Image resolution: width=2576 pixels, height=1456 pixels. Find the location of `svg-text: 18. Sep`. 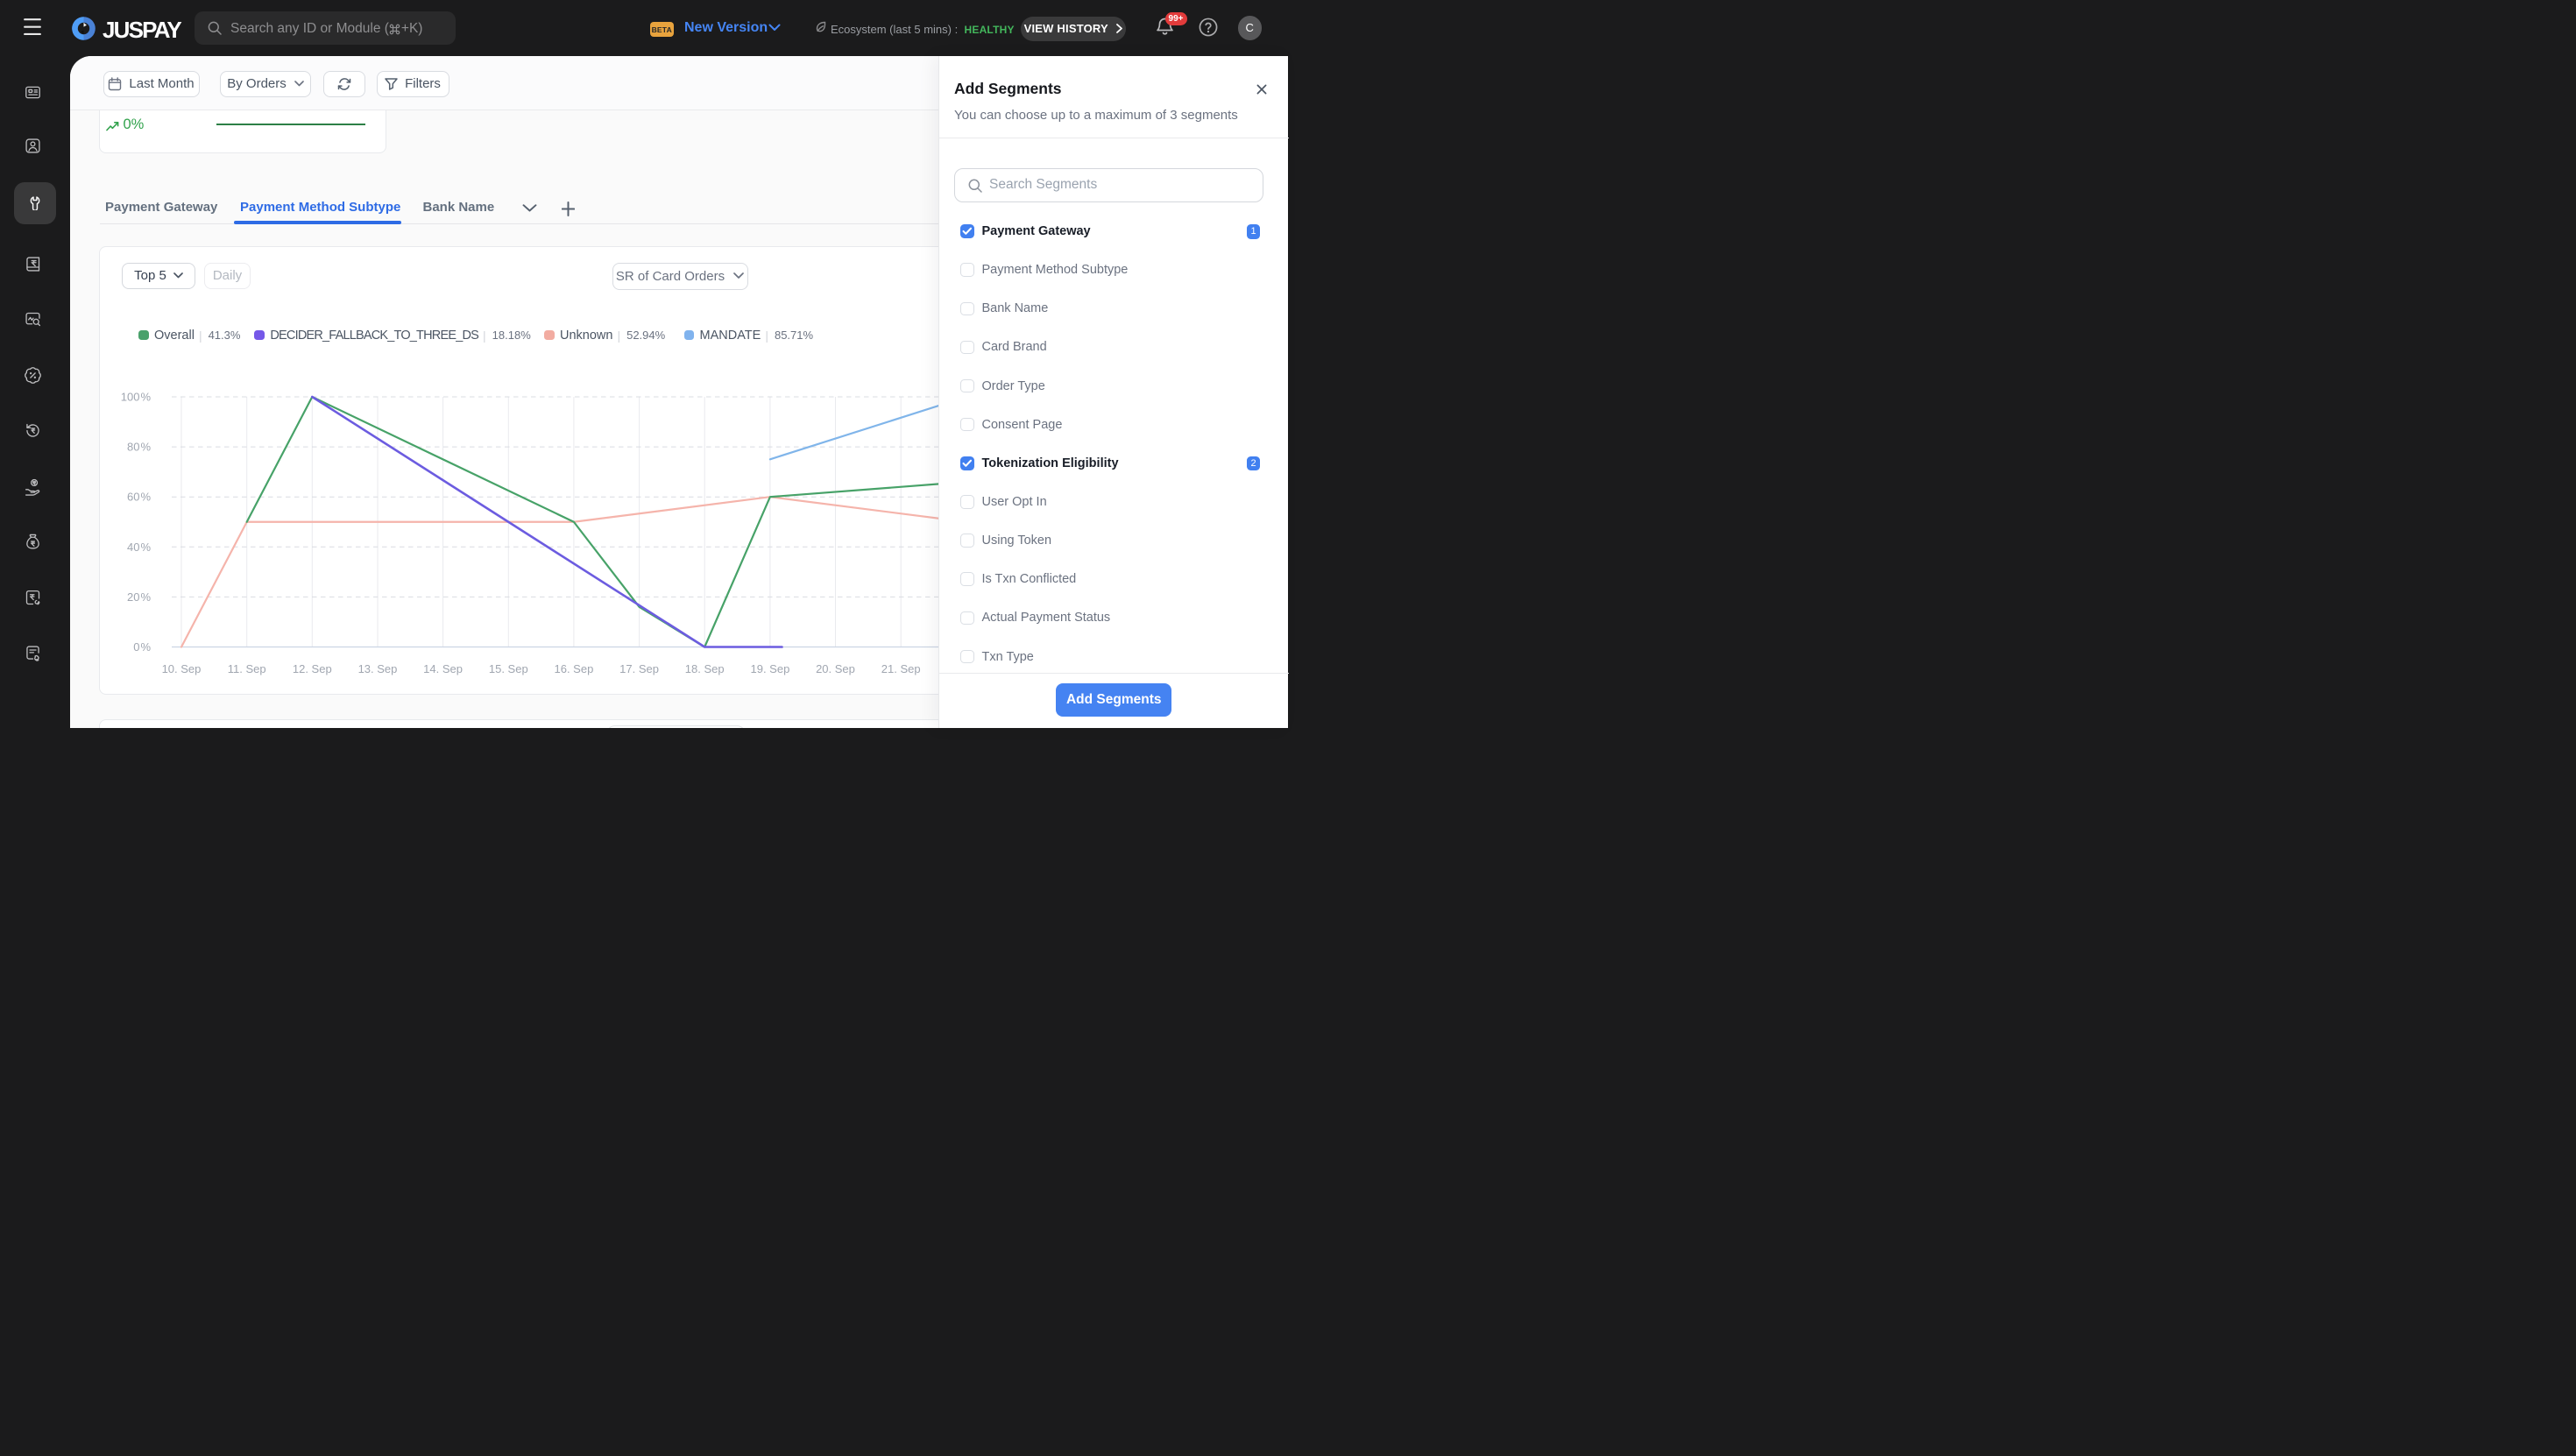

svg-text: 18. Sep is located at coordinates (704, 668).